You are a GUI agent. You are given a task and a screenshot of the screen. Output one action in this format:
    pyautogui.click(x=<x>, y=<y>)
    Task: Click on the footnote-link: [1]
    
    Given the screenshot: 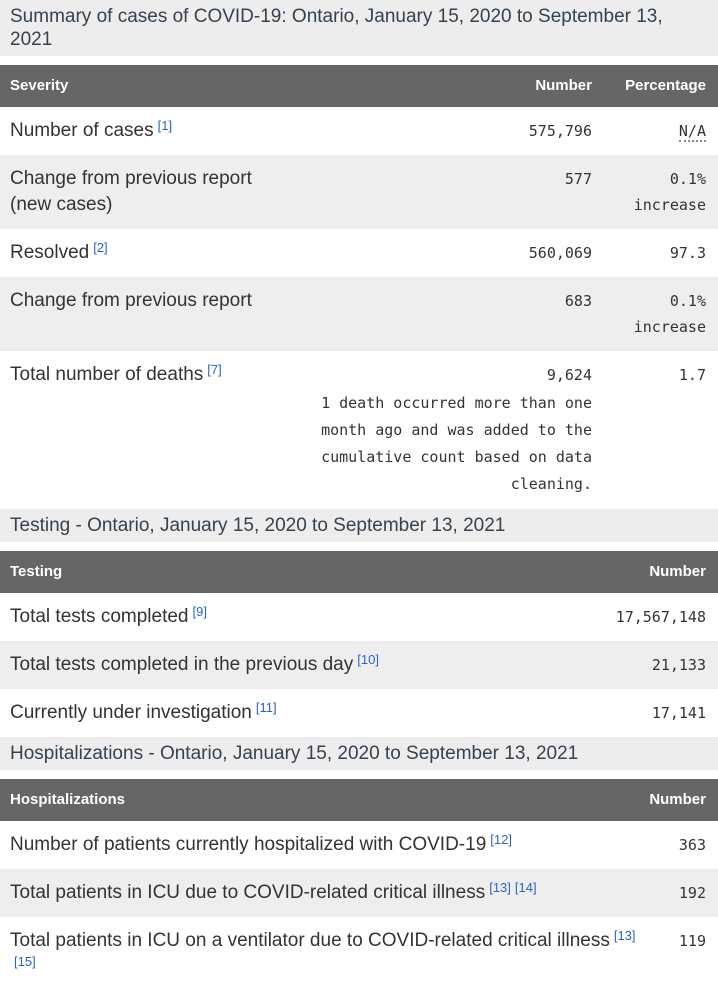 What is the action you would take?
    pyautogui.click(x=165, y=125)
    